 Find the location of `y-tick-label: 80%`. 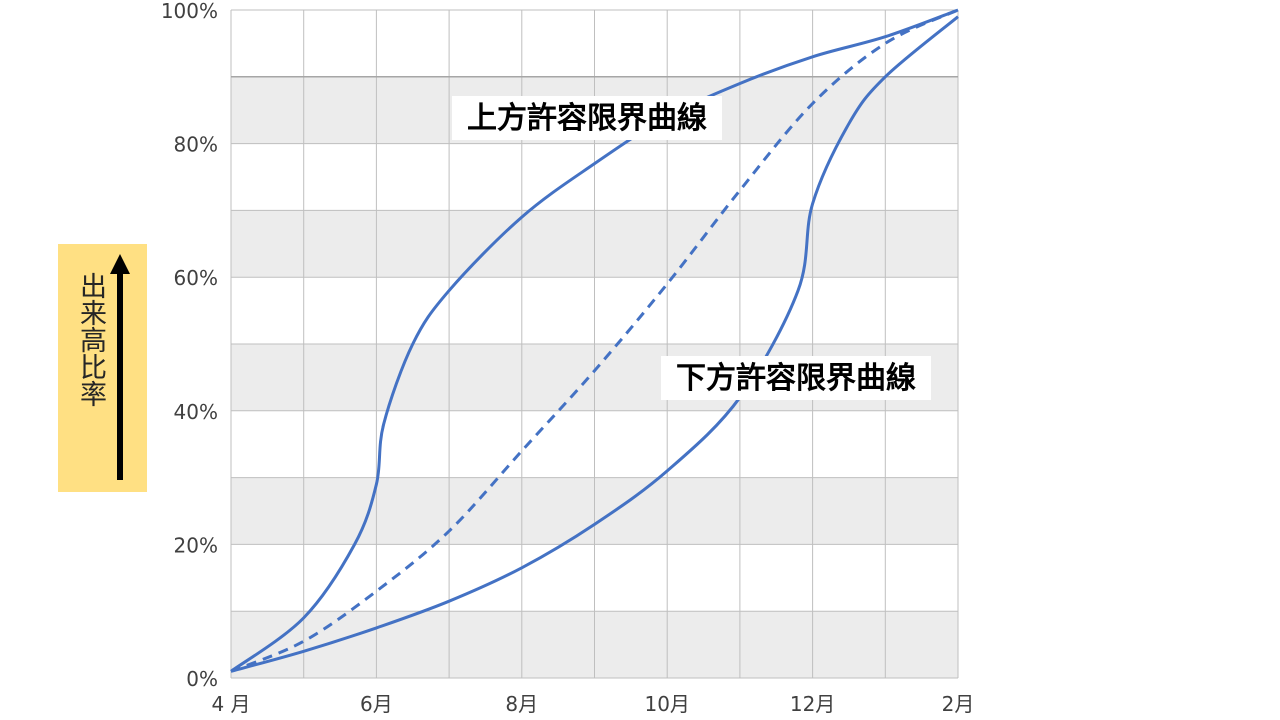

y-tick-label: 80% is located at coordinates (196, 145).